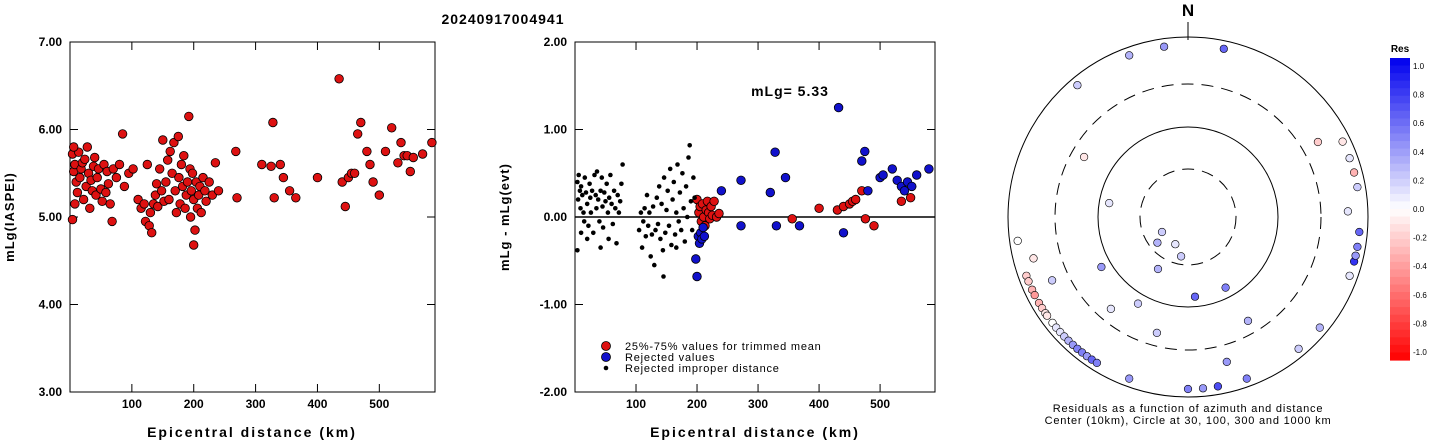 The width and height of the screenshot is (1437, 441). What do you see at coordinates (51, 392) in the screenshot?
I see `y-tick-label: 3.00` at bounding box center [51, 392].